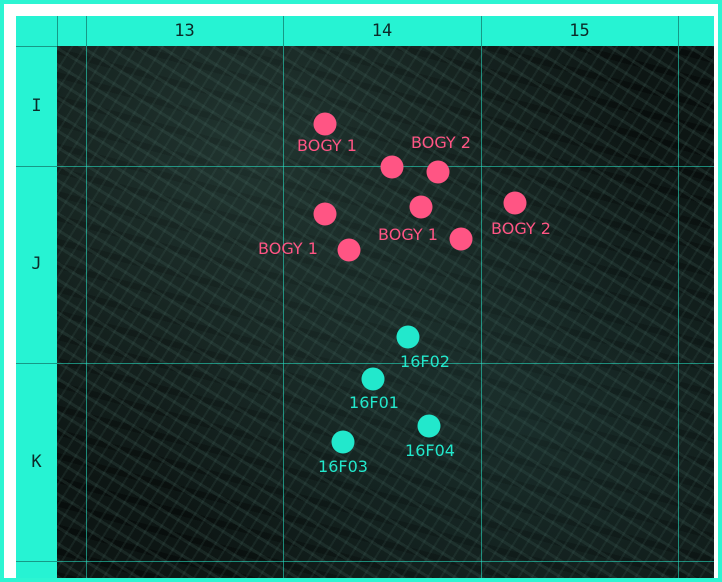  What do you see at coordinates (425, 361) in the screenshot?
I see `friendly-marker-label: 16F02` at bounding box center [425, 361].